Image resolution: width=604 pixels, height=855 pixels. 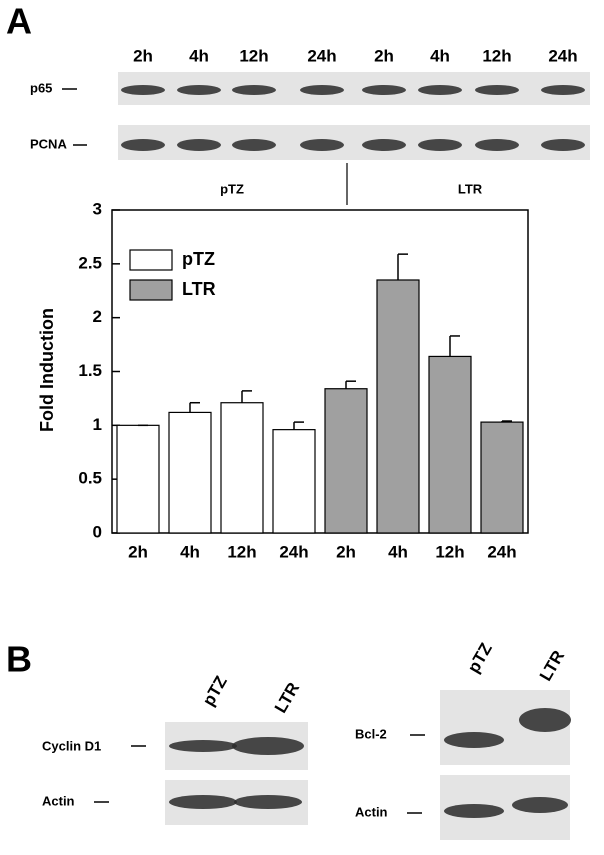 I want to click on group-label: pTZ, so click(x=232, y=188).